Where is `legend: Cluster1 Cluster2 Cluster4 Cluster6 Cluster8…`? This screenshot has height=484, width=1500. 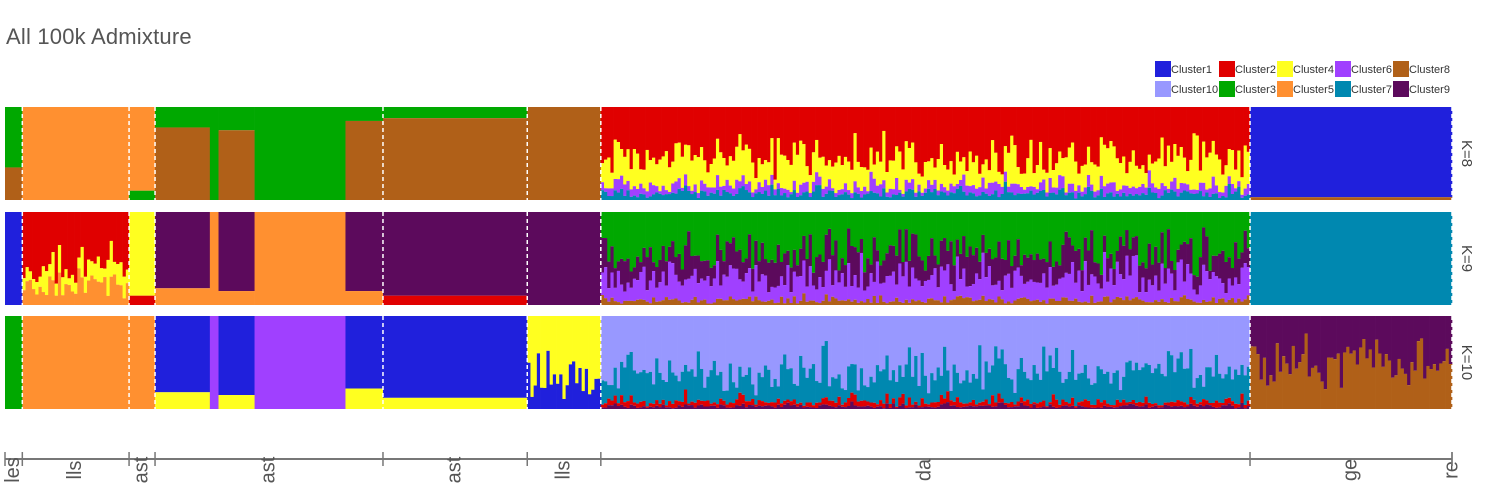
legend: Cluster1 Cluster2 Cluster4 Cluster6 Cluster8… is located at coordinates (1302, 79).